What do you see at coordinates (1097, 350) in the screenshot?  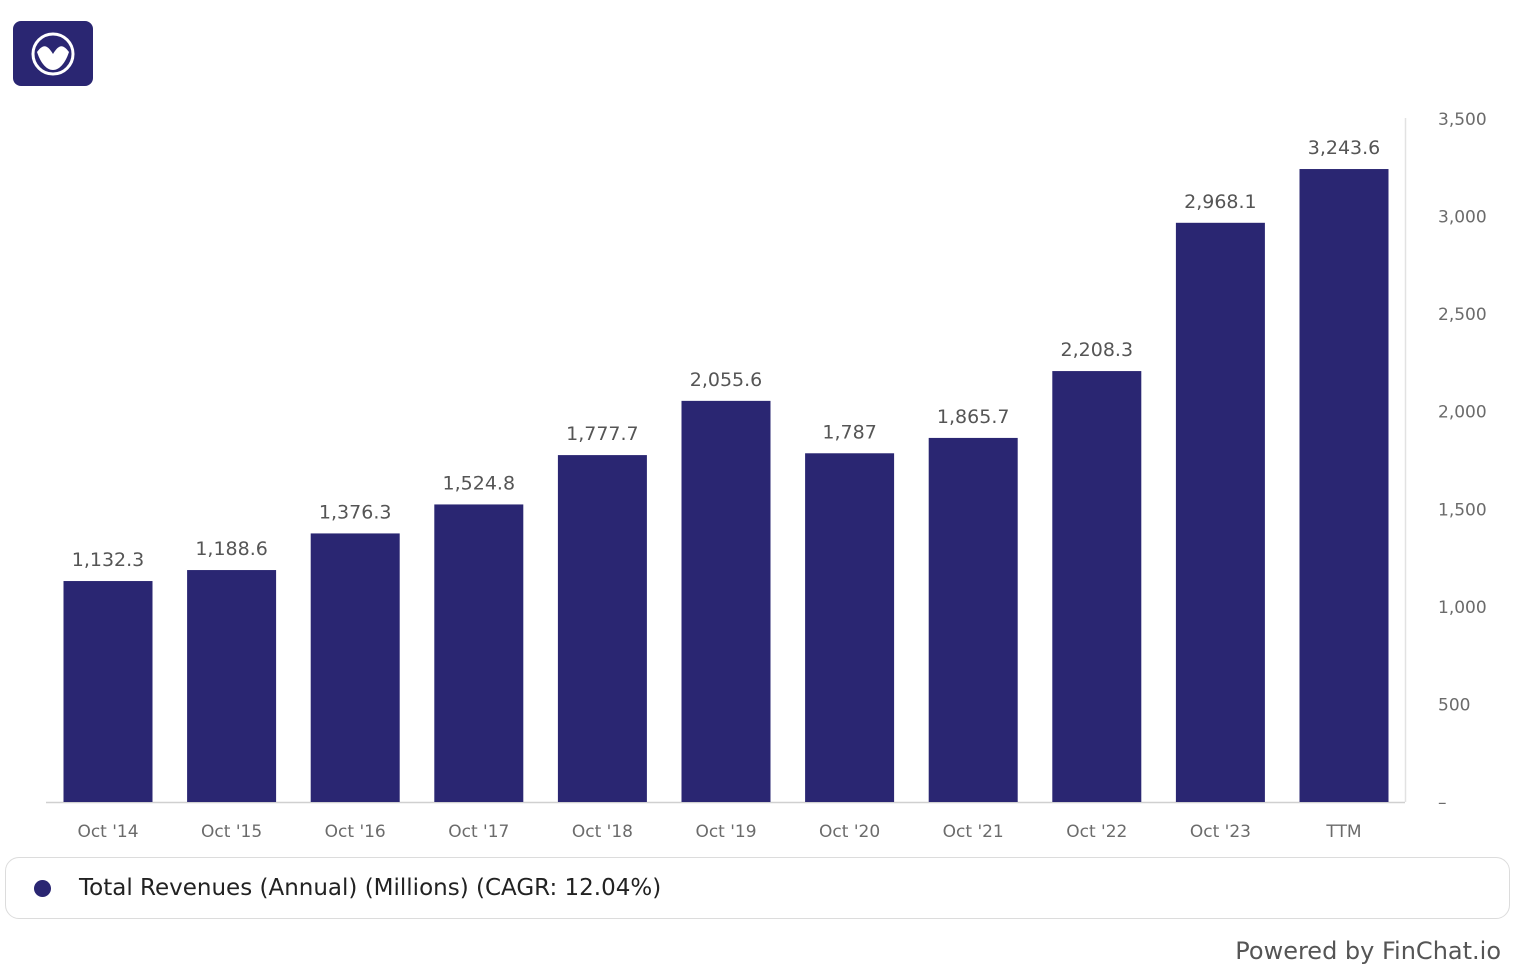 I see `bar-value-label: 2,208.3` at bounding box center [1097, 350].